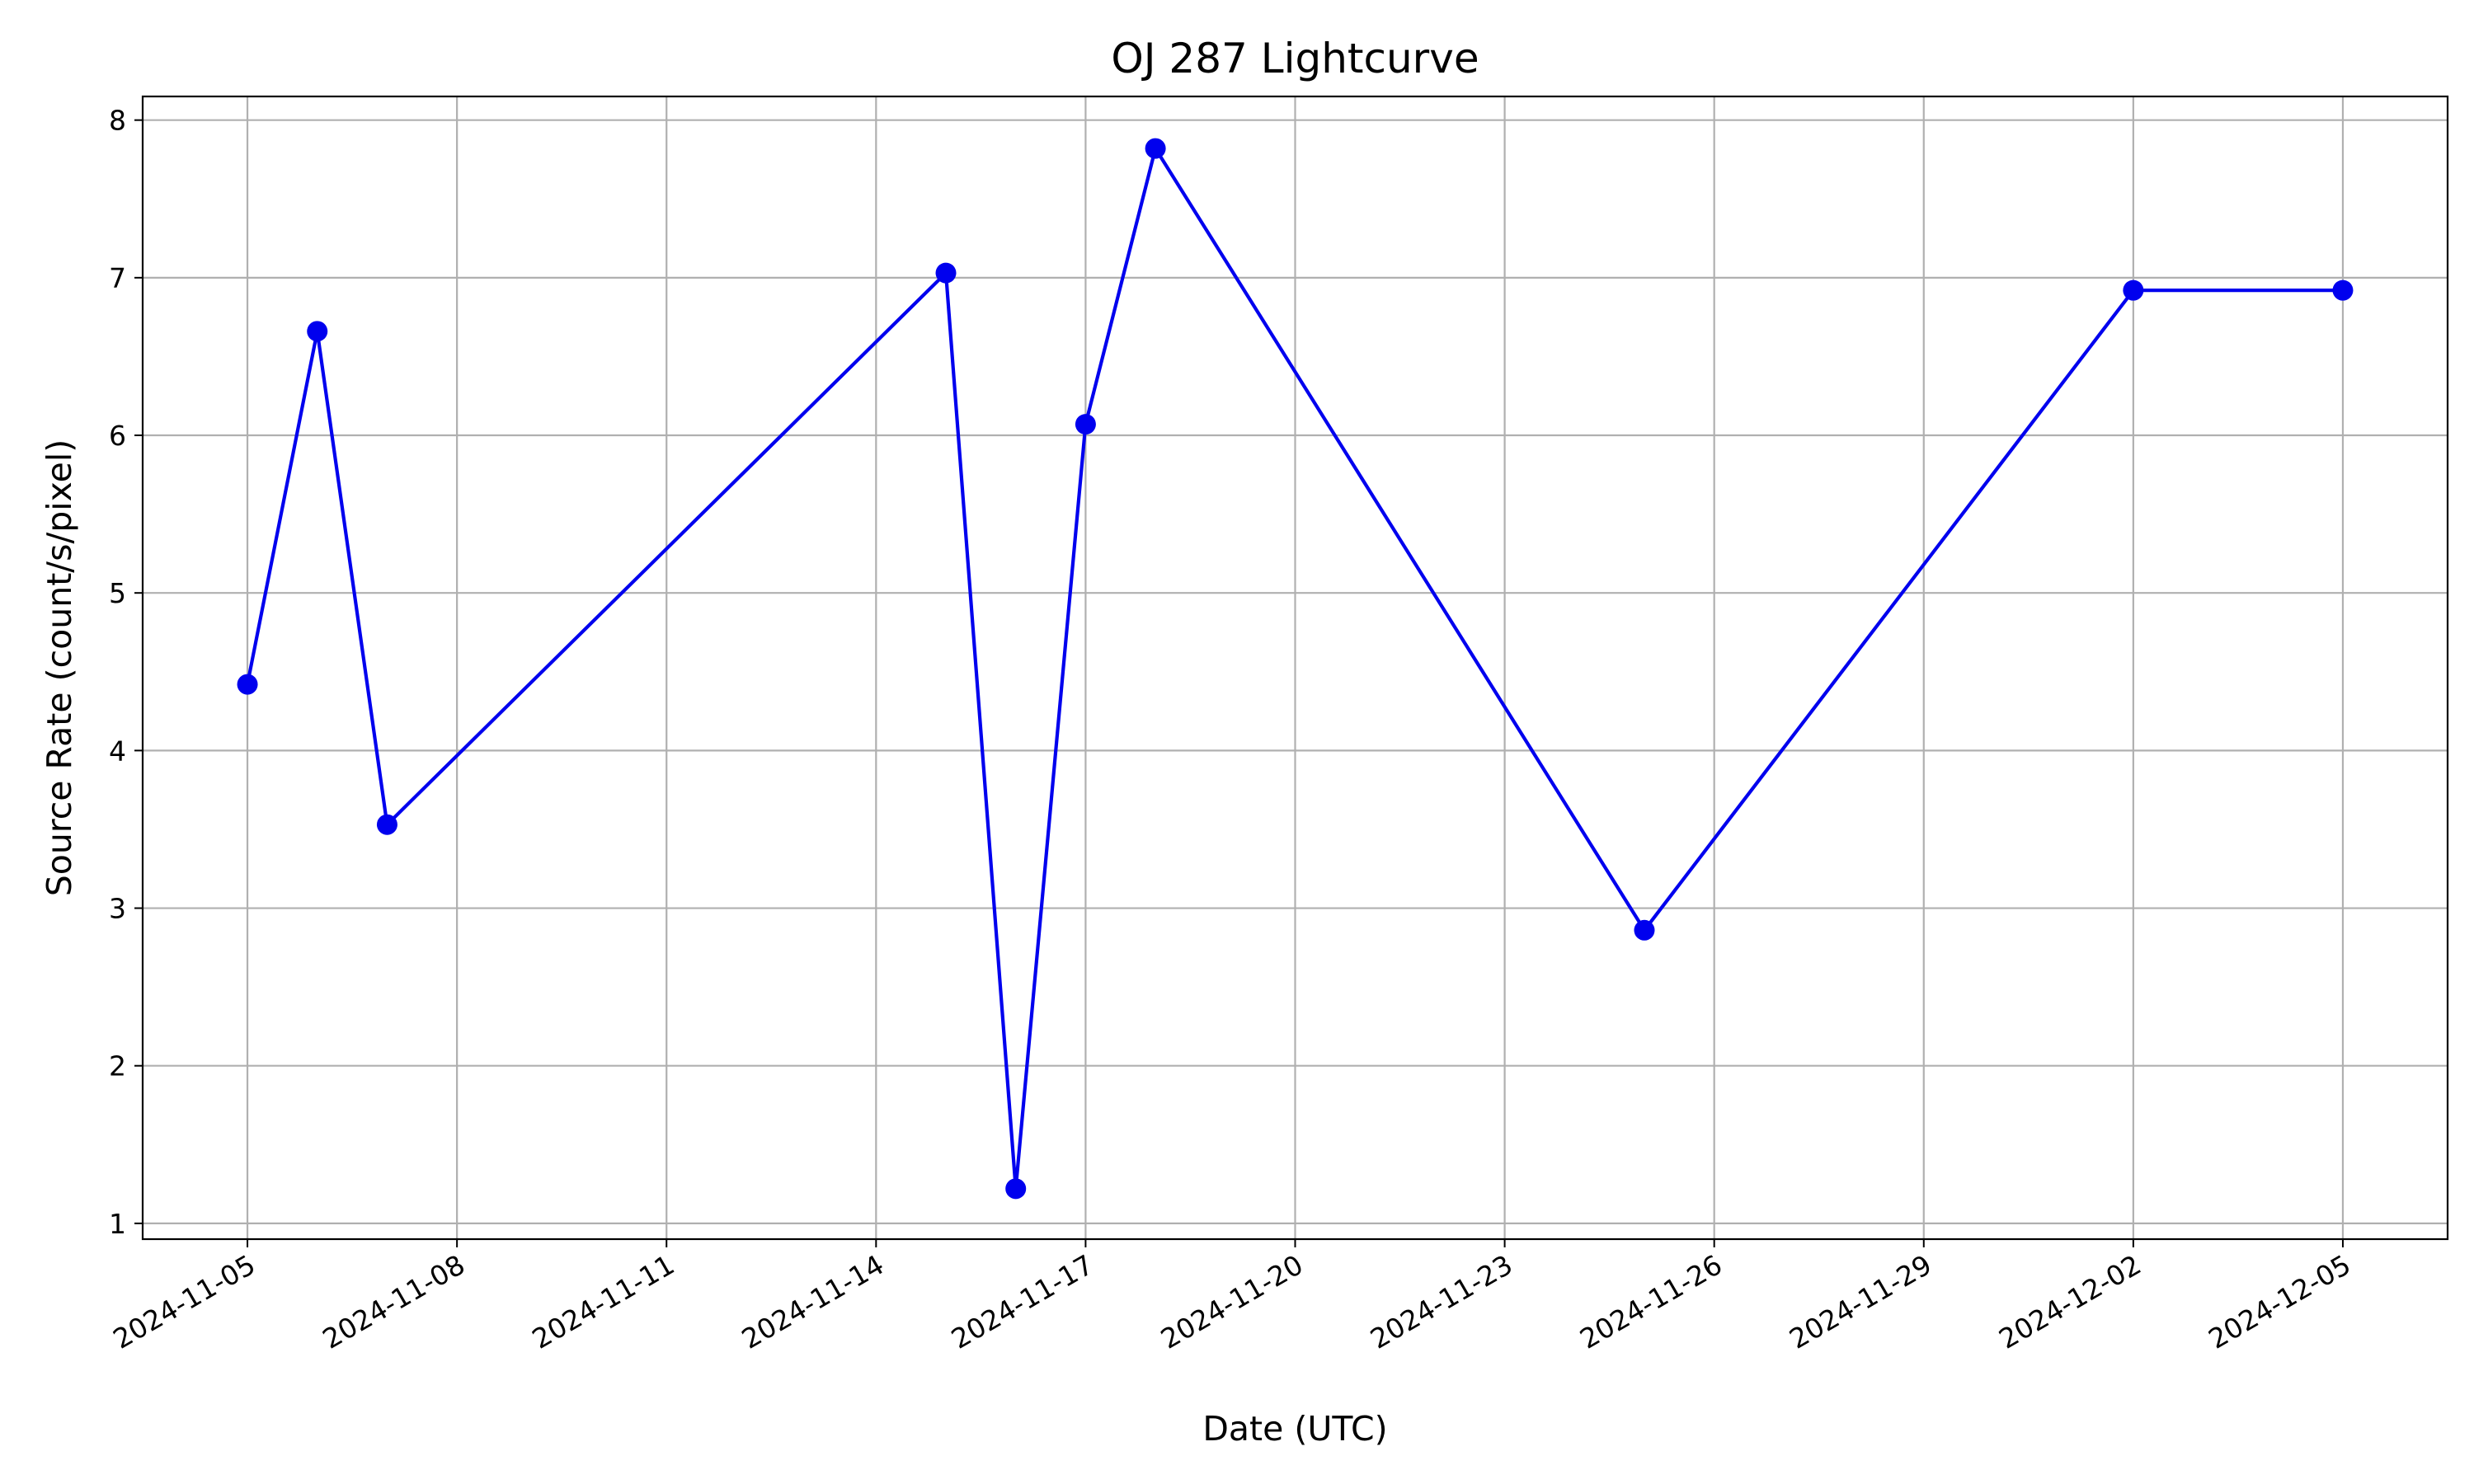 The image size is (2474, 1484). What do you see at coordinates (59, 668) in the screenshot?
I see `y-axis-label: Source Rate (count/s/pixel)` at bounding box center [59, 668].